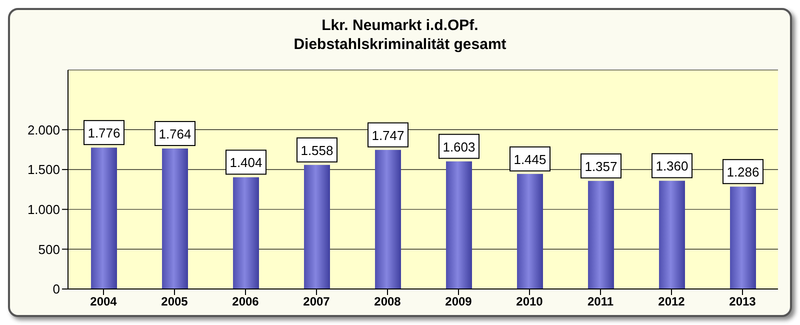  Describe the element at coordinates (672, 301) in the screenshot. I see `x-tick-label: 2012` at that location.